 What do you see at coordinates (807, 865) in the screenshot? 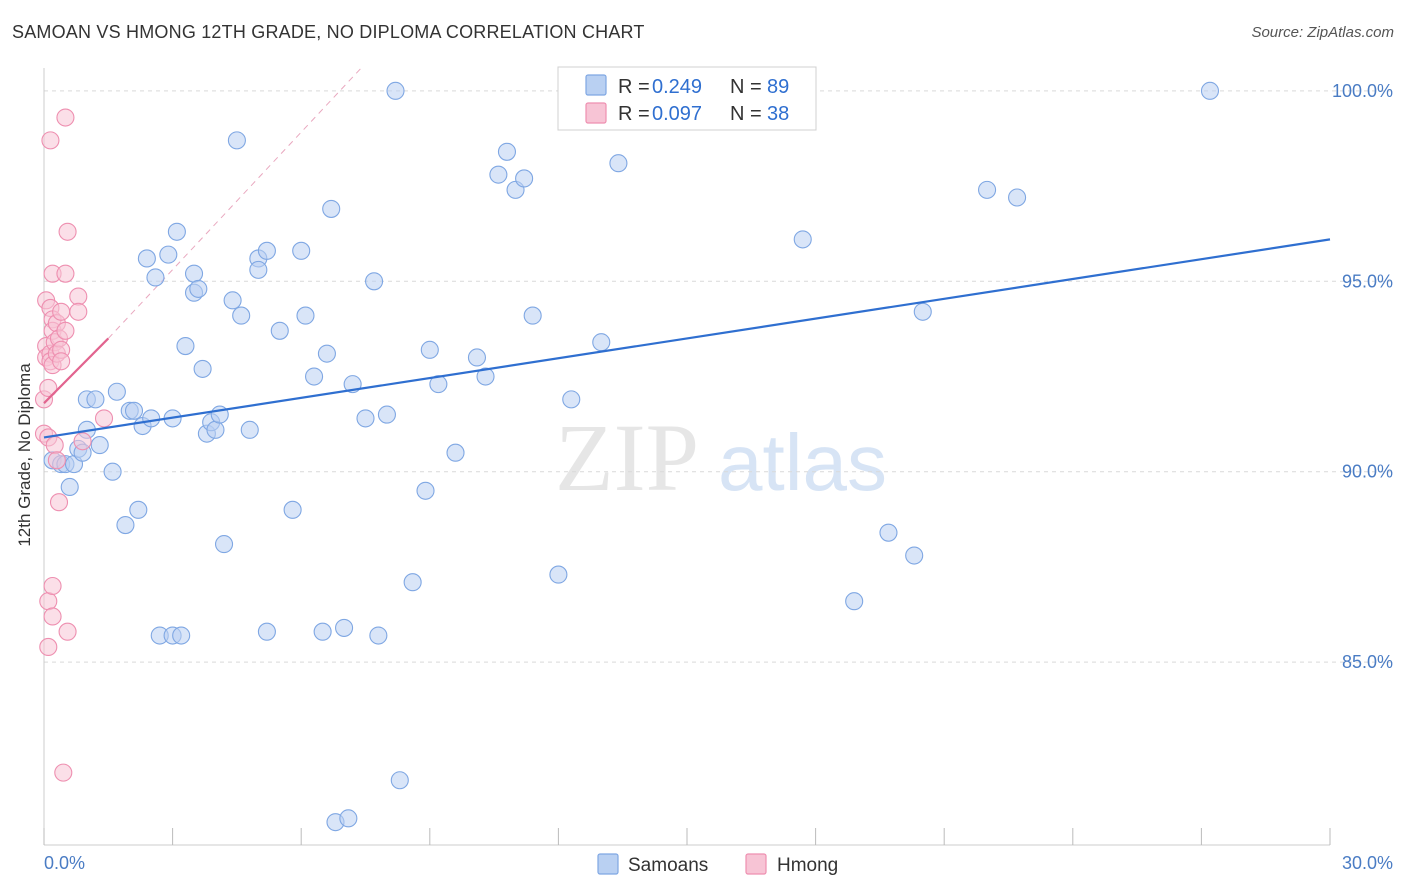
I see `series-legend-label-hmong: Hmong` at bounding box center [807, 865].